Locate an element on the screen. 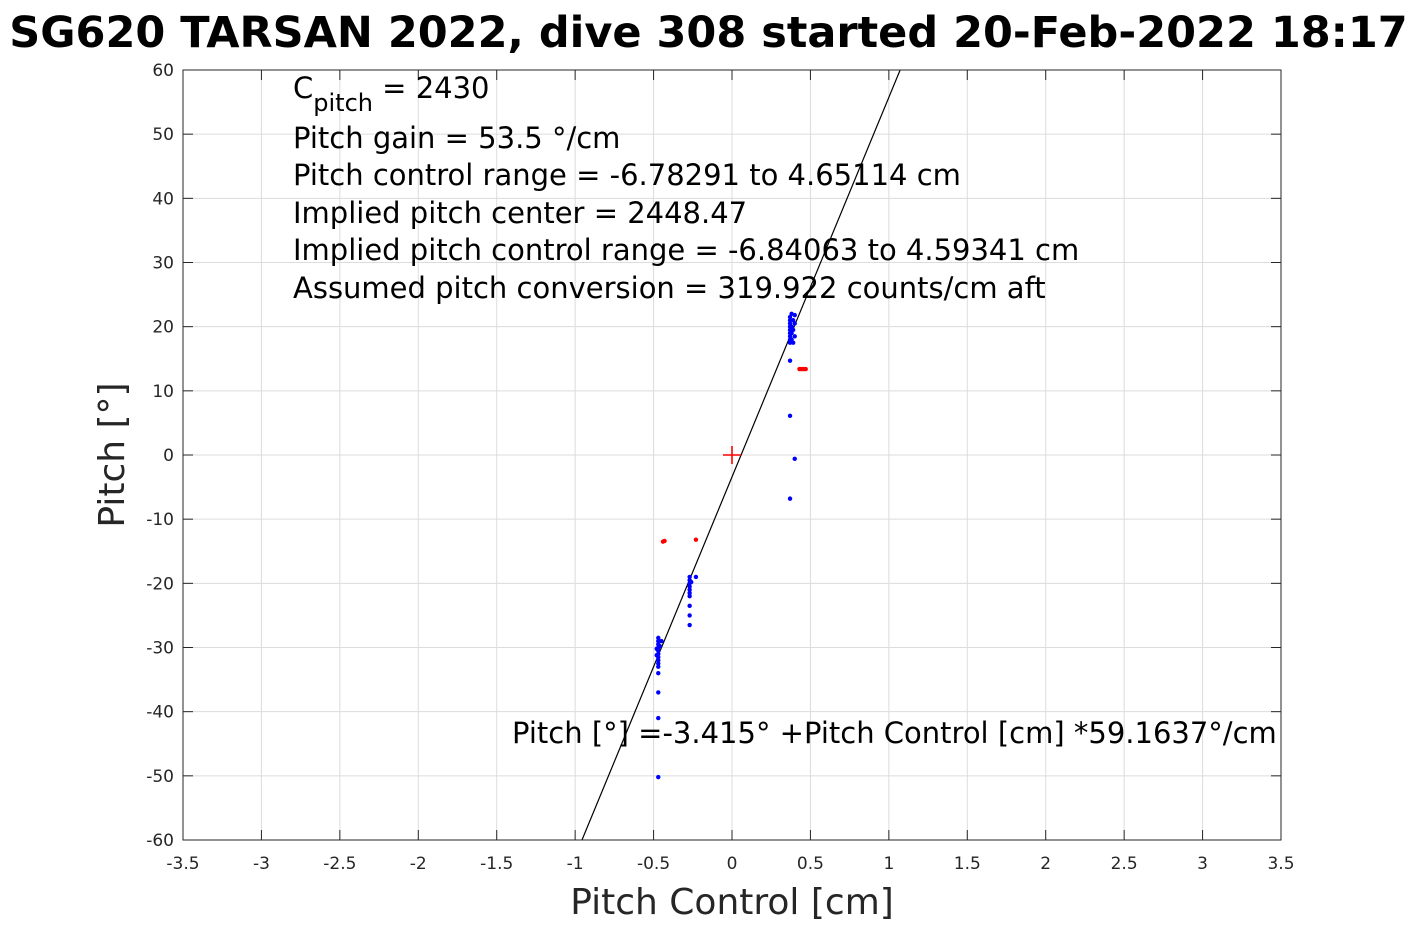  y-tick-label: -10 is located at coordinates (160, 520).